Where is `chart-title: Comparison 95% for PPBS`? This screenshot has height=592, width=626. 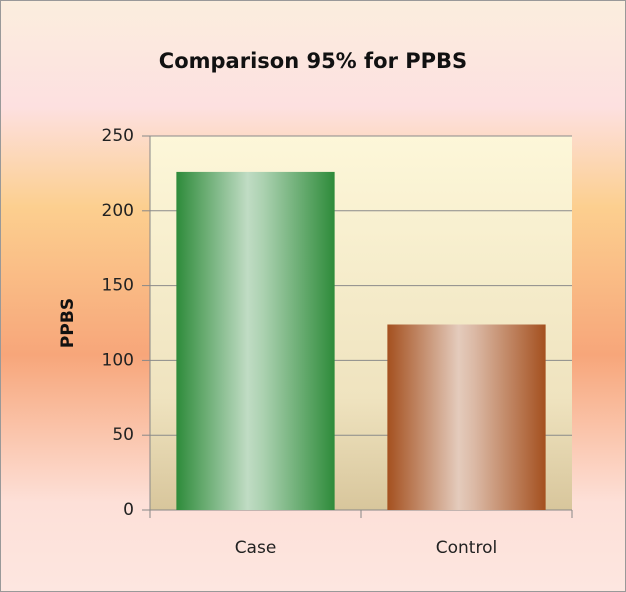
chart-title: Comparison 95% for PPBS is located at coordinates (313, 61).